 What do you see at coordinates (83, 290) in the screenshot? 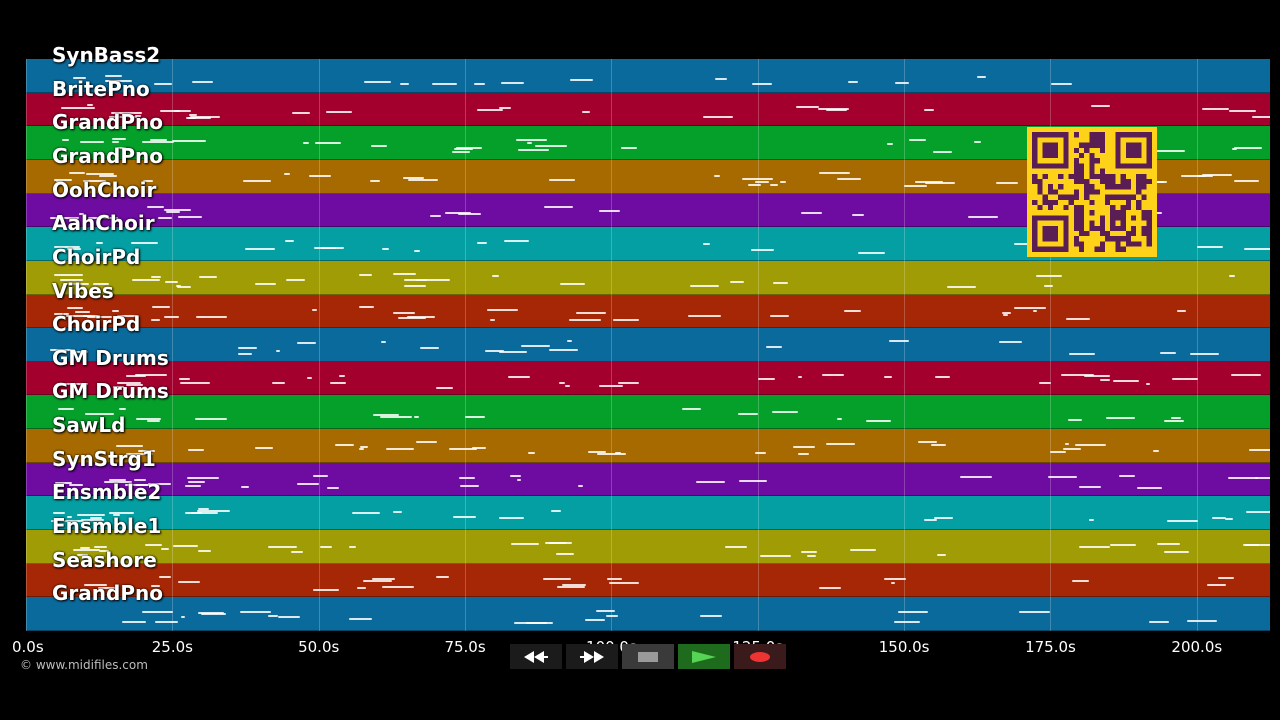
I see `track-label: Vibes` at bounding box center [83, 290].